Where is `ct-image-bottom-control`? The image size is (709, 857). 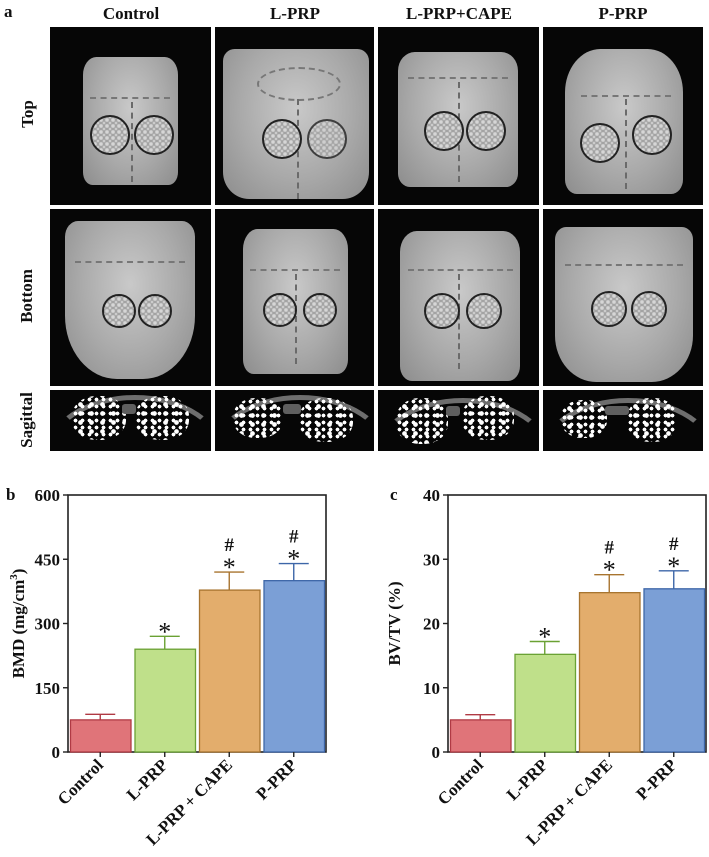 ct-image-bottom-control is located at coordinates (130, 297).